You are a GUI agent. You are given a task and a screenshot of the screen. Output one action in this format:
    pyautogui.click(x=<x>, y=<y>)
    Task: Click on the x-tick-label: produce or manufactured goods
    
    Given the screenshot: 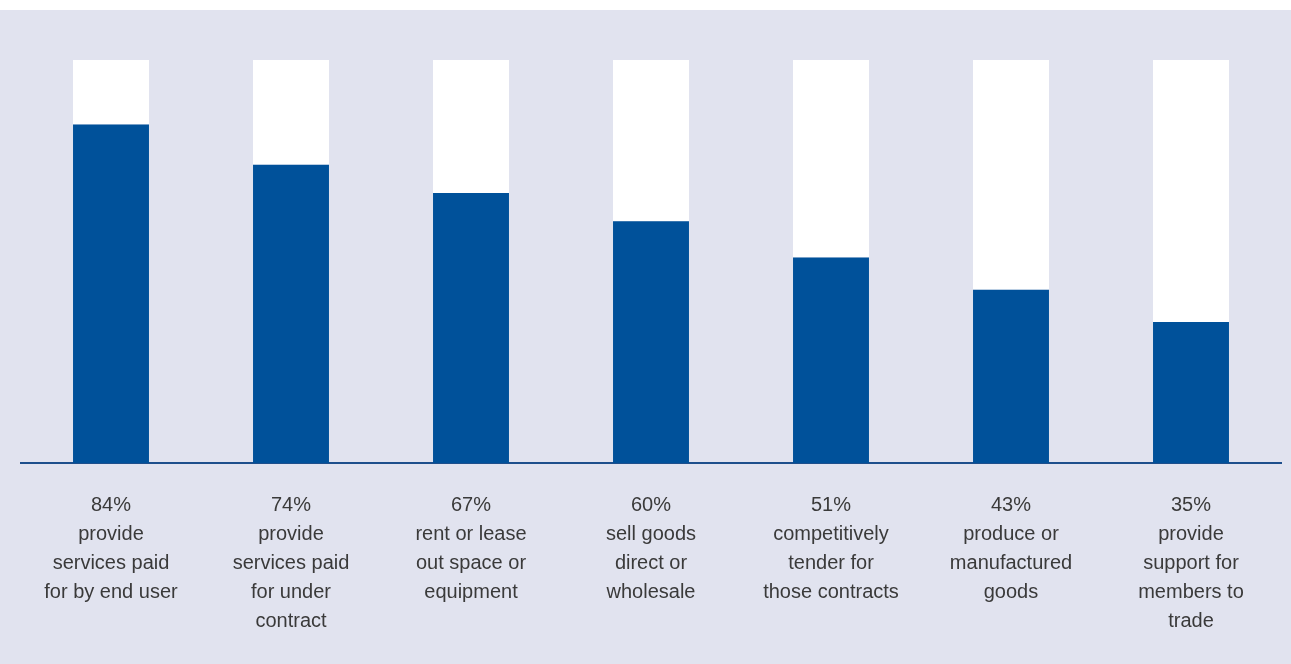 What is the action you would take?
    pyautogui.click(x=1011, y=562)
    